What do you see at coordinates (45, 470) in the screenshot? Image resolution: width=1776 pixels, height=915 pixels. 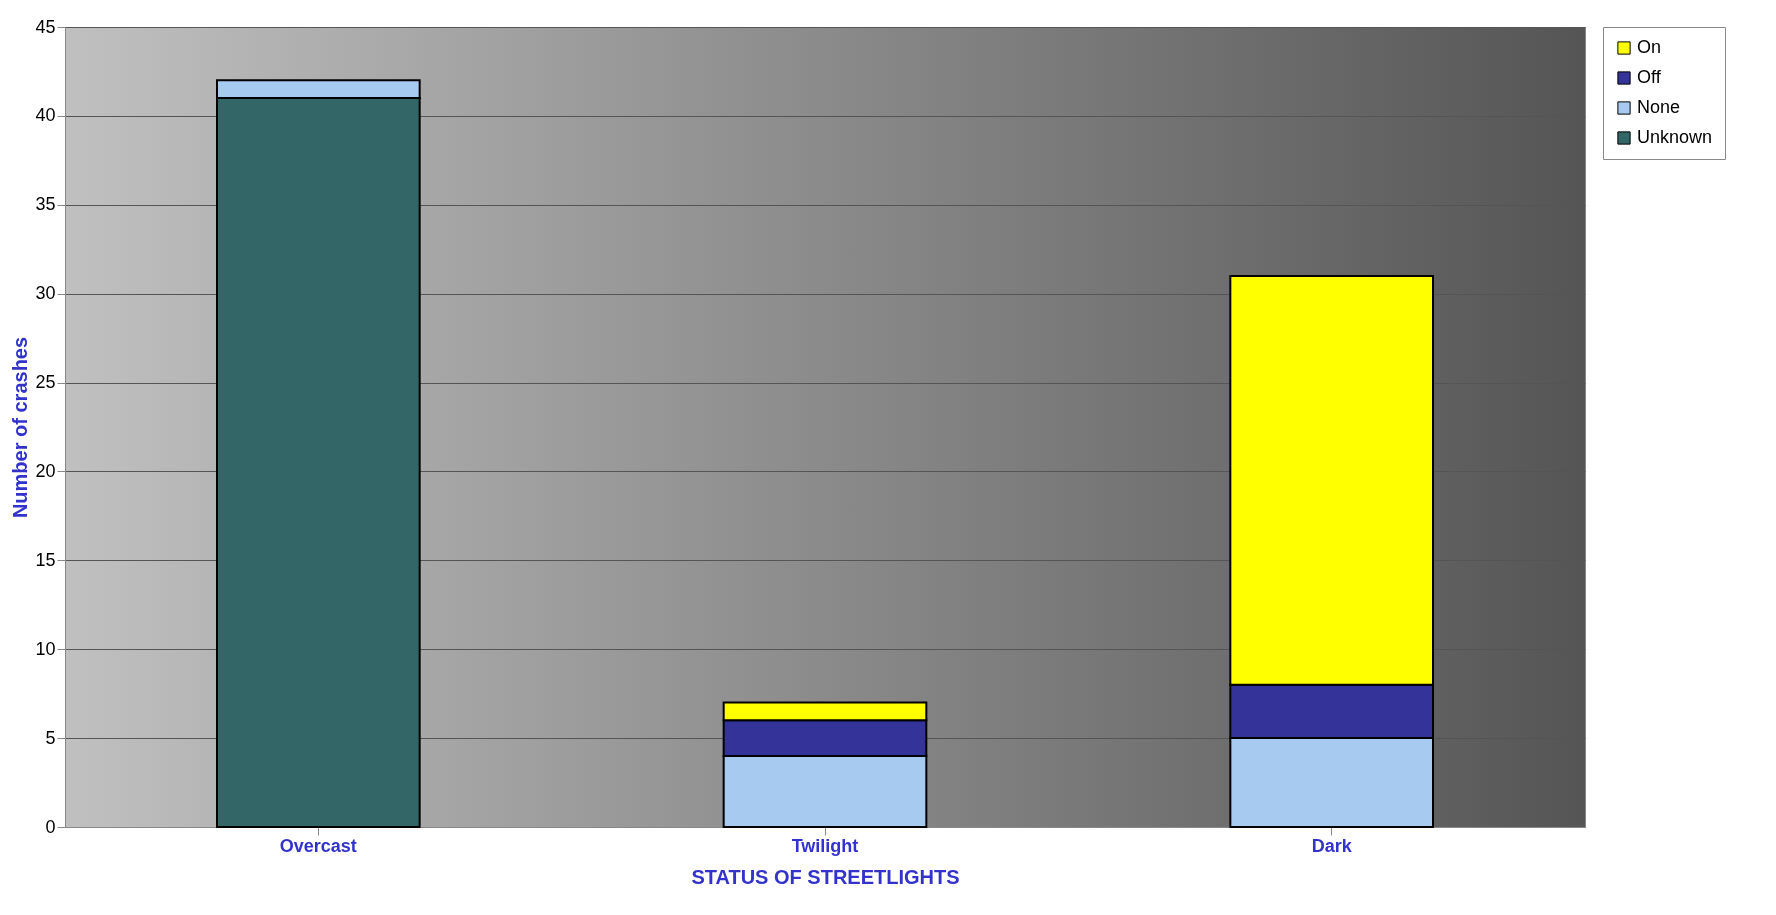 I see `y-tick-label: 20` at bounding box center [45, 470].